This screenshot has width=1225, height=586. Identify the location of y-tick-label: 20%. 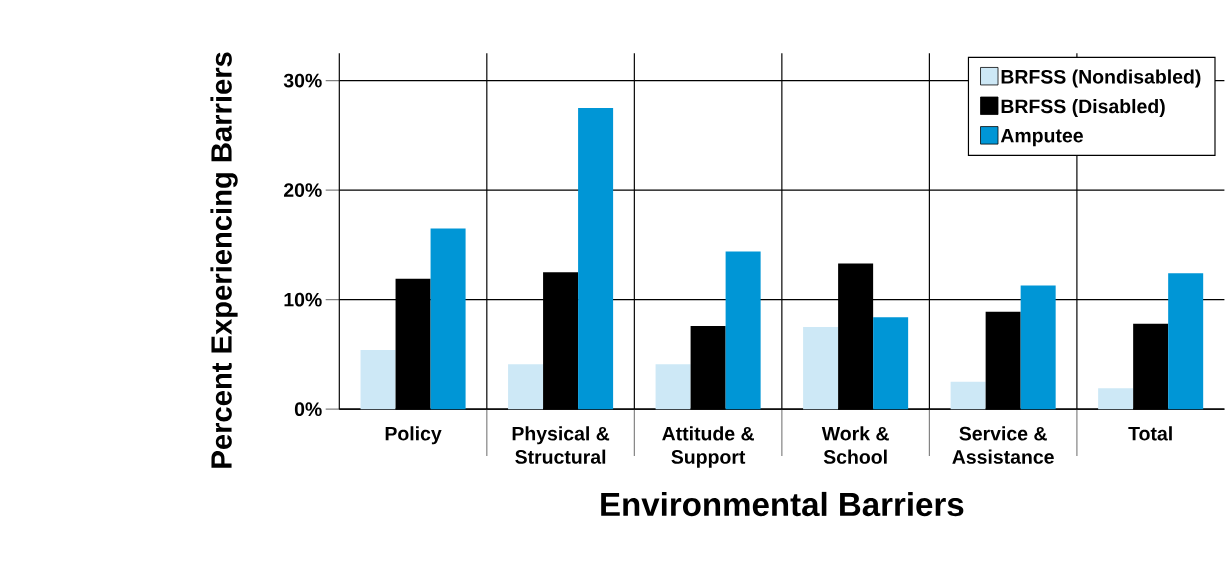
(302, 190).